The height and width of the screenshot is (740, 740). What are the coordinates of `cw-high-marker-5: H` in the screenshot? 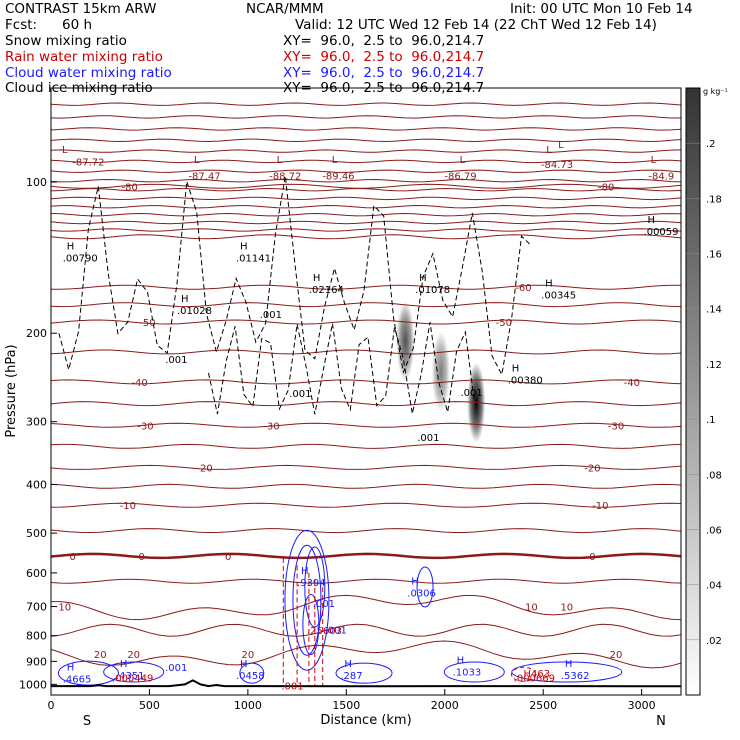 It's located at (124, 664).